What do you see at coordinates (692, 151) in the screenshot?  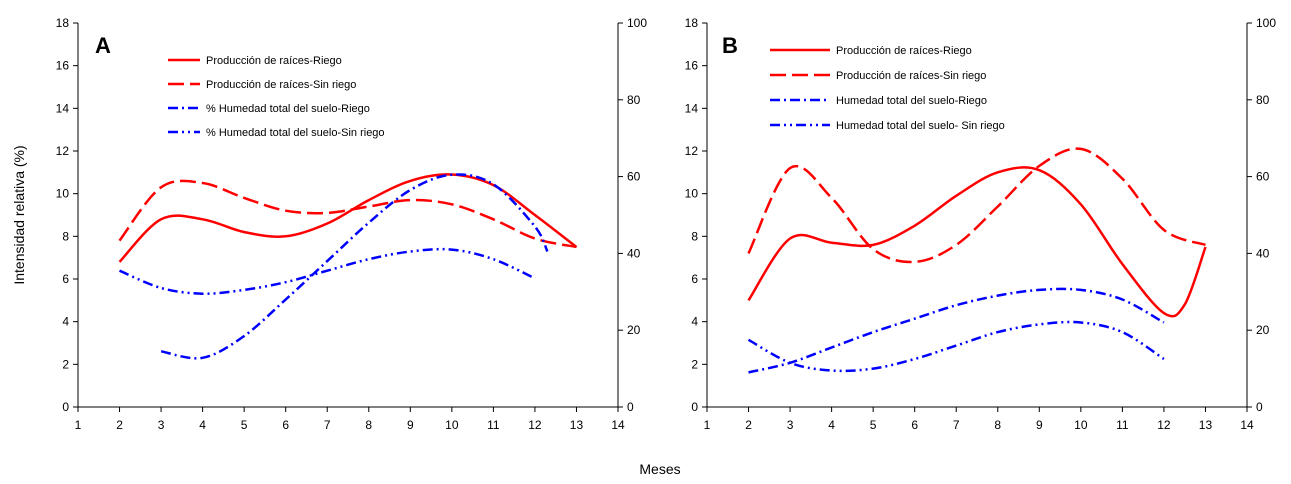 I see `p2-y-tick-label: 12` at bounding box center [692, 151].